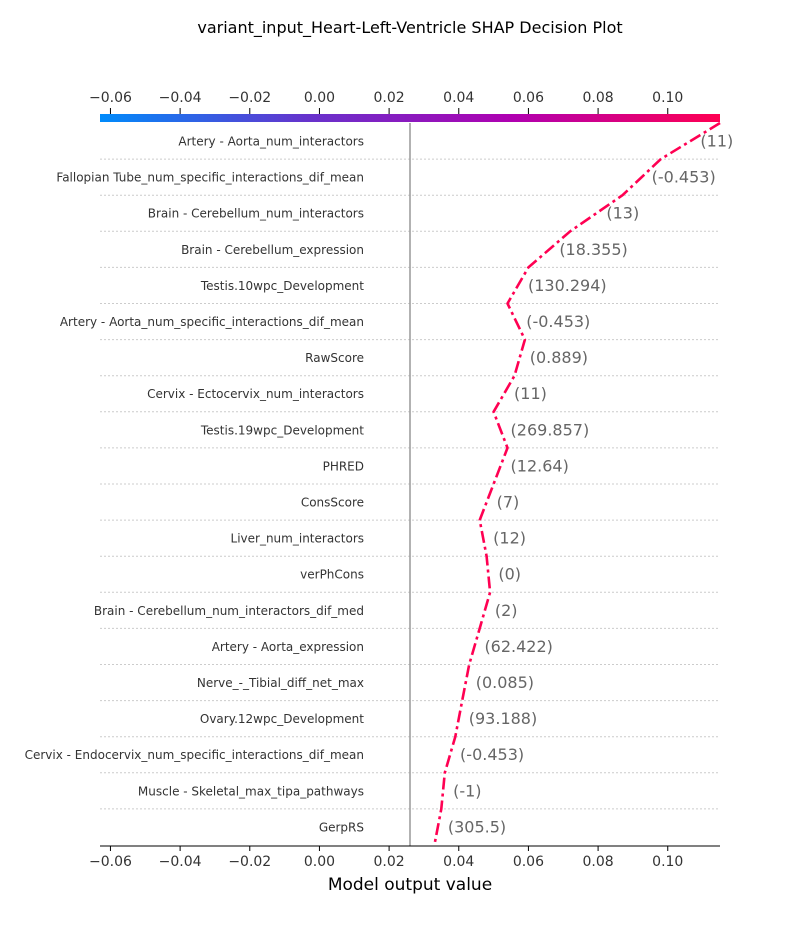 Image resolution: width=800 pixels, height=950 pixels. What do you see at coordinates (567, 285) in the screenshot?
I see `feature-value-label: (130.294)` at bounding box center [567, 285].